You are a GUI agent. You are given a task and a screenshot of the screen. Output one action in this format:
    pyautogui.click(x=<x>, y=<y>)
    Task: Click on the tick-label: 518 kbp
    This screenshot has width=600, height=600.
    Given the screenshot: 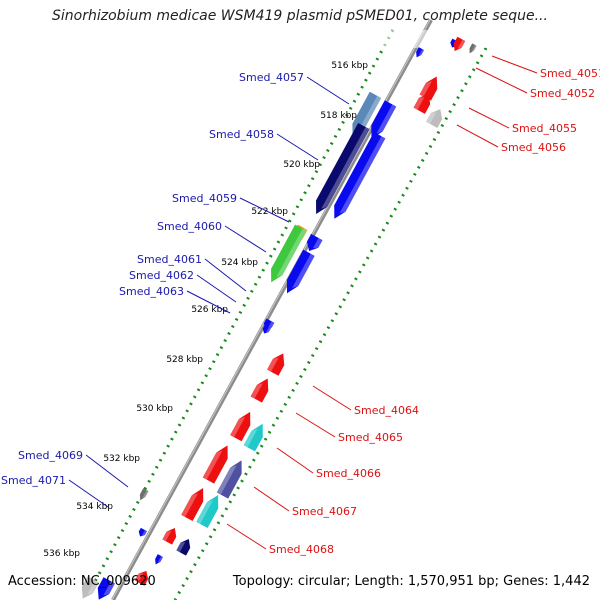 What is the action you would take?
    pyautogui.click(x=338, y=116)
    